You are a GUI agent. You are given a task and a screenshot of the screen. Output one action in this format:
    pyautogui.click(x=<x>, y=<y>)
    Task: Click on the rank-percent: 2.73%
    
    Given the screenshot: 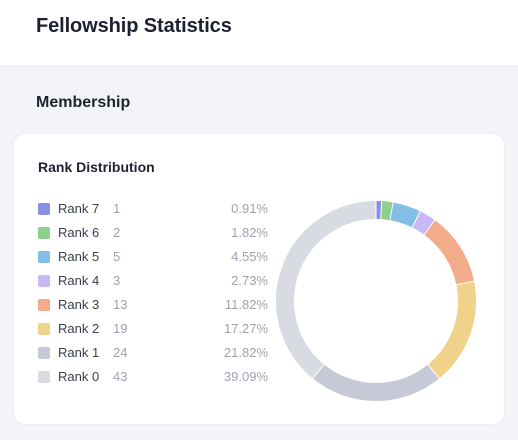 What is the action you would take?
    pyautogui.click(x=249, y=280)
    